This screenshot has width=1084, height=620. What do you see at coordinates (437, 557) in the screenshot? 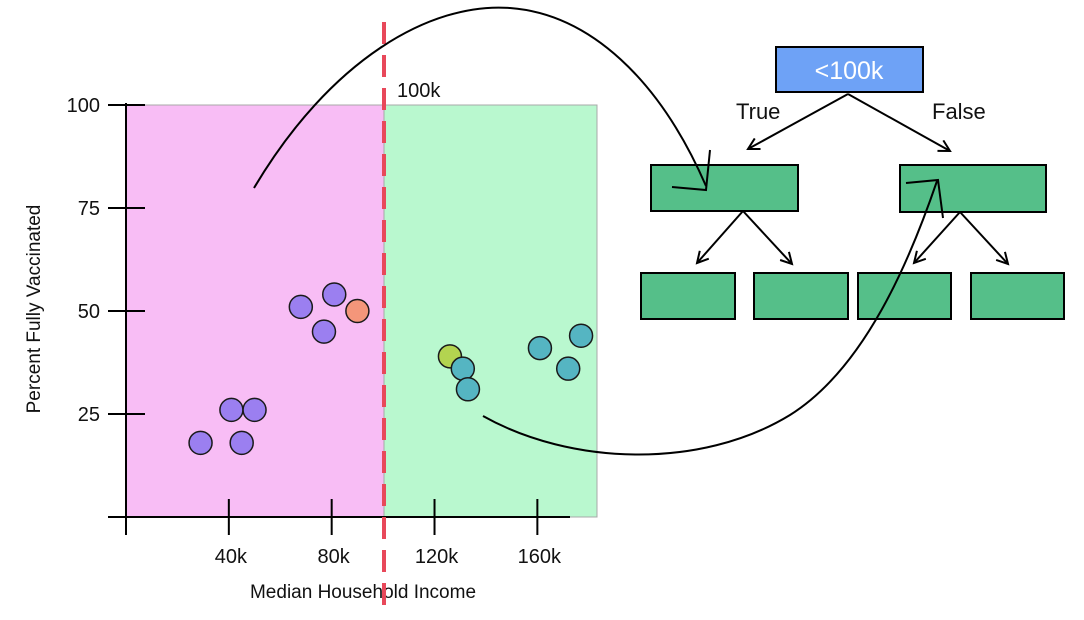
I see `x-tick-label: 120k` at bounding box center [437, 557].